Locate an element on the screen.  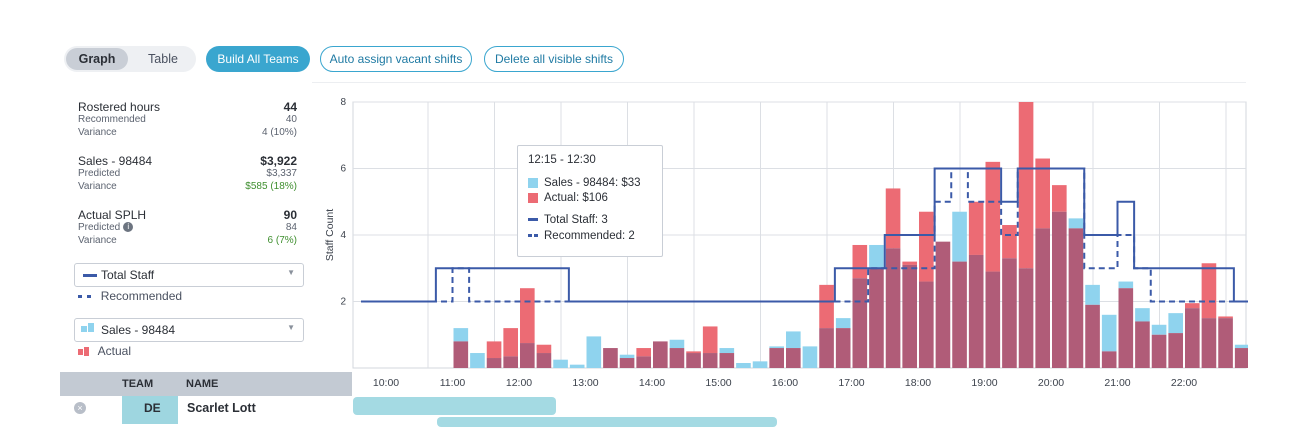
staff-series-selected: Total Staff is located at coordinates (128, 275).